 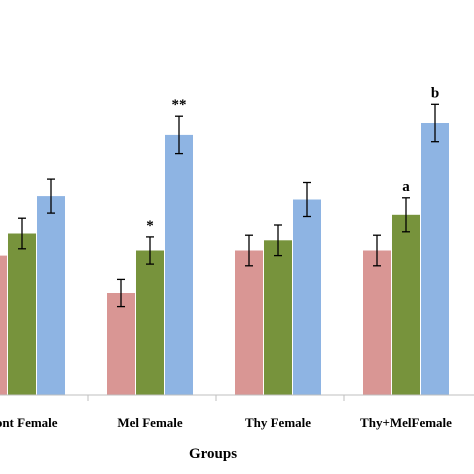 I want to click on category-label-0: Cont Female, so click(x=29, y=422).